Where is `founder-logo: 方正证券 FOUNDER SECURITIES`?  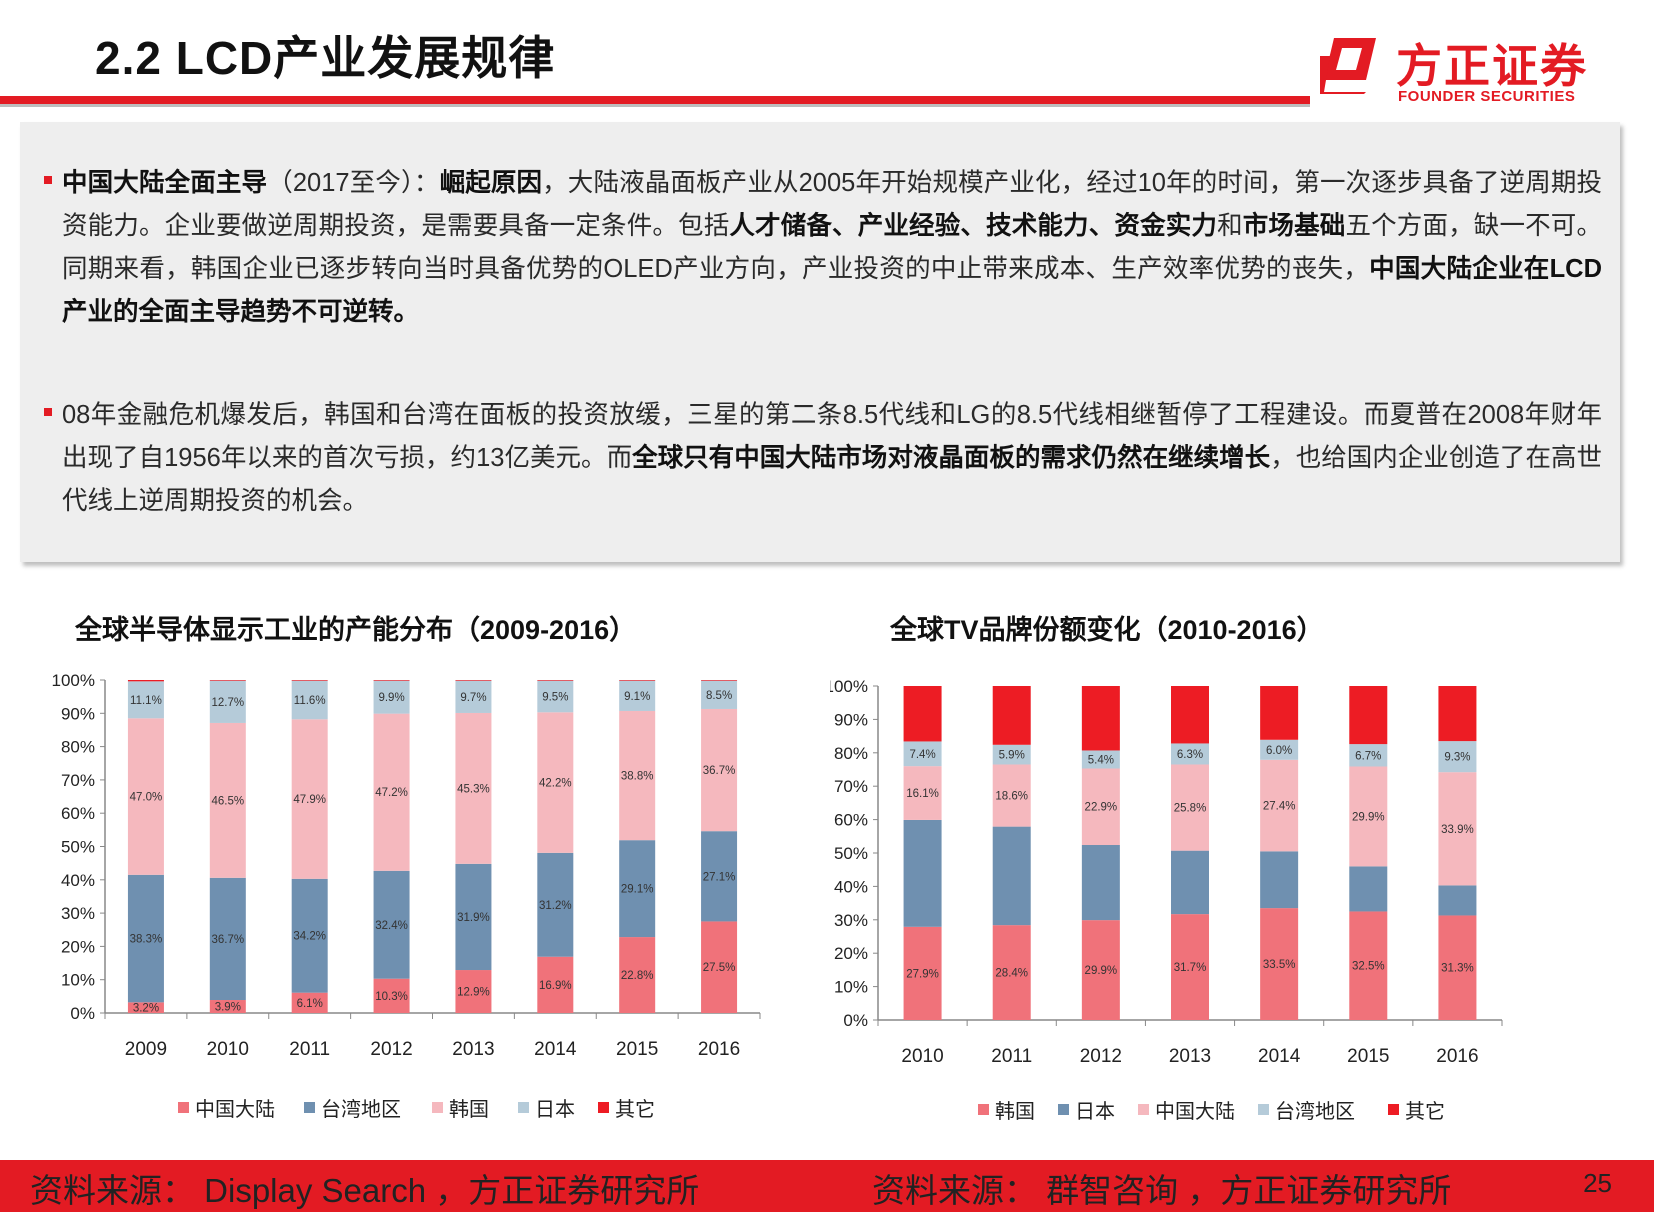 founder-logo: 方正证券 FOUNDER SECURITIES is located at coordinates (1470, 70).